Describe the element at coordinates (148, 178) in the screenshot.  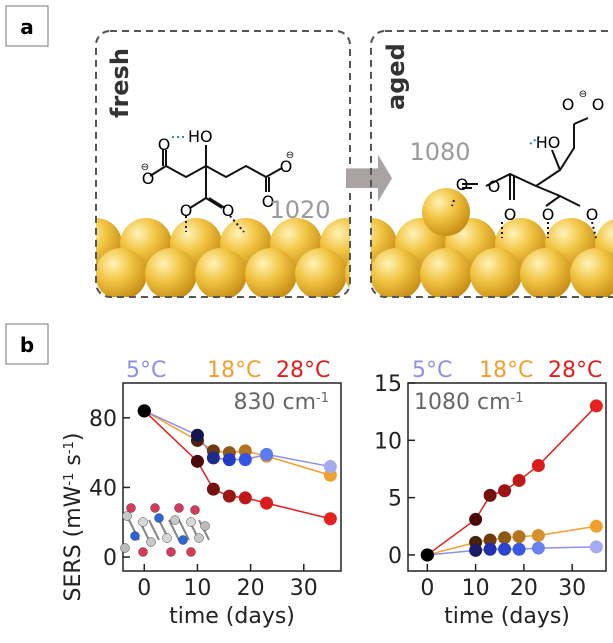
I see `fresh-o-left: O` at that location.